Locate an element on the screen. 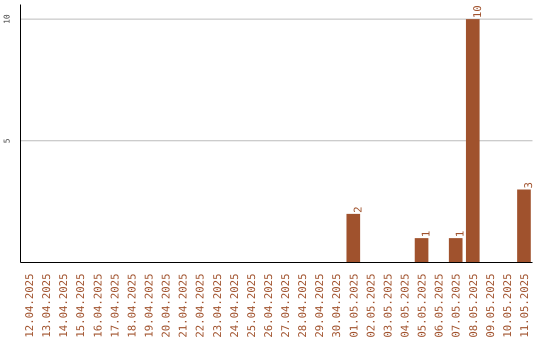  x-tick-label: 25.04.2025 is located at coordinates (251, 306).